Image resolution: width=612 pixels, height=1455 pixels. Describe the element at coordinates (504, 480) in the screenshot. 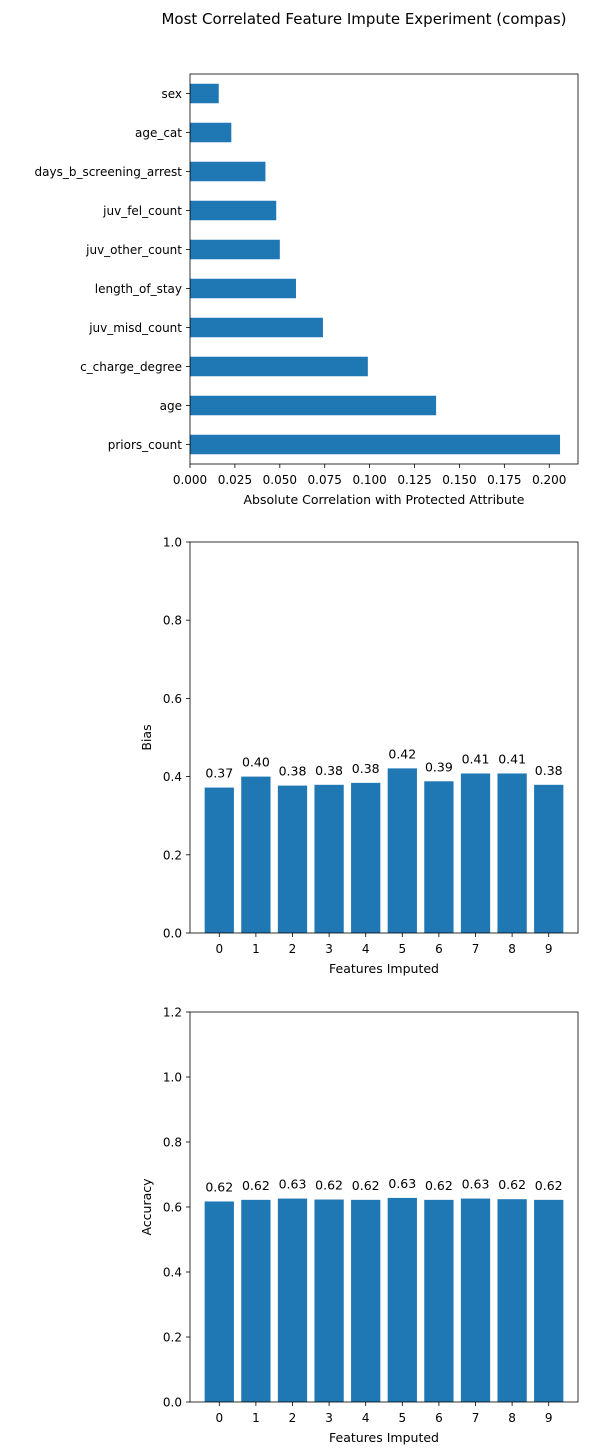

I see `x-tick-label: 0.175` at that location.